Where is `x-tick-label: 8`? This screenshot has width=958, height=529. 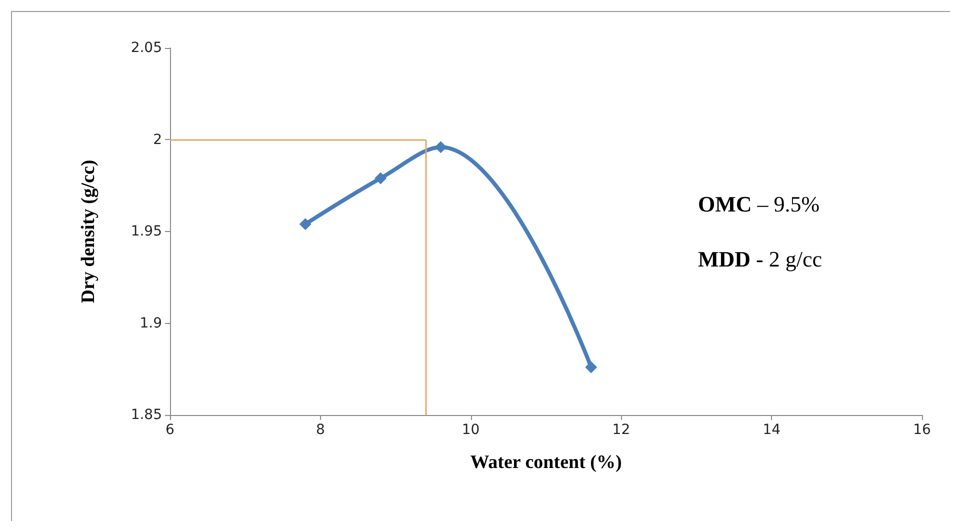 x-tick-label: 8 is located at coordinates (320, 430).